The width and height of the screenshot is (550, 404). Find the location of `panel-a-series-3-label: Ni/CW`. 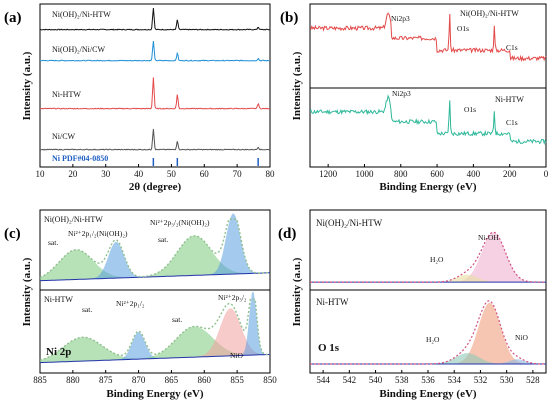

panel-a-series-3-label: Ni/CW is located at coordinates (64, 136).